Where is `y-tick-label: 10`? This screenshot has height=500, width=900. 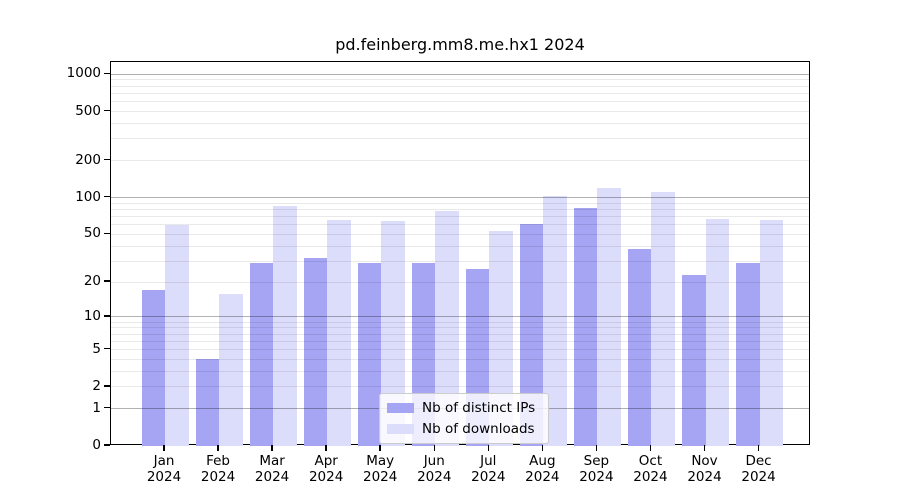
y-tick-label: 10 is located at coordinates (92, 315).